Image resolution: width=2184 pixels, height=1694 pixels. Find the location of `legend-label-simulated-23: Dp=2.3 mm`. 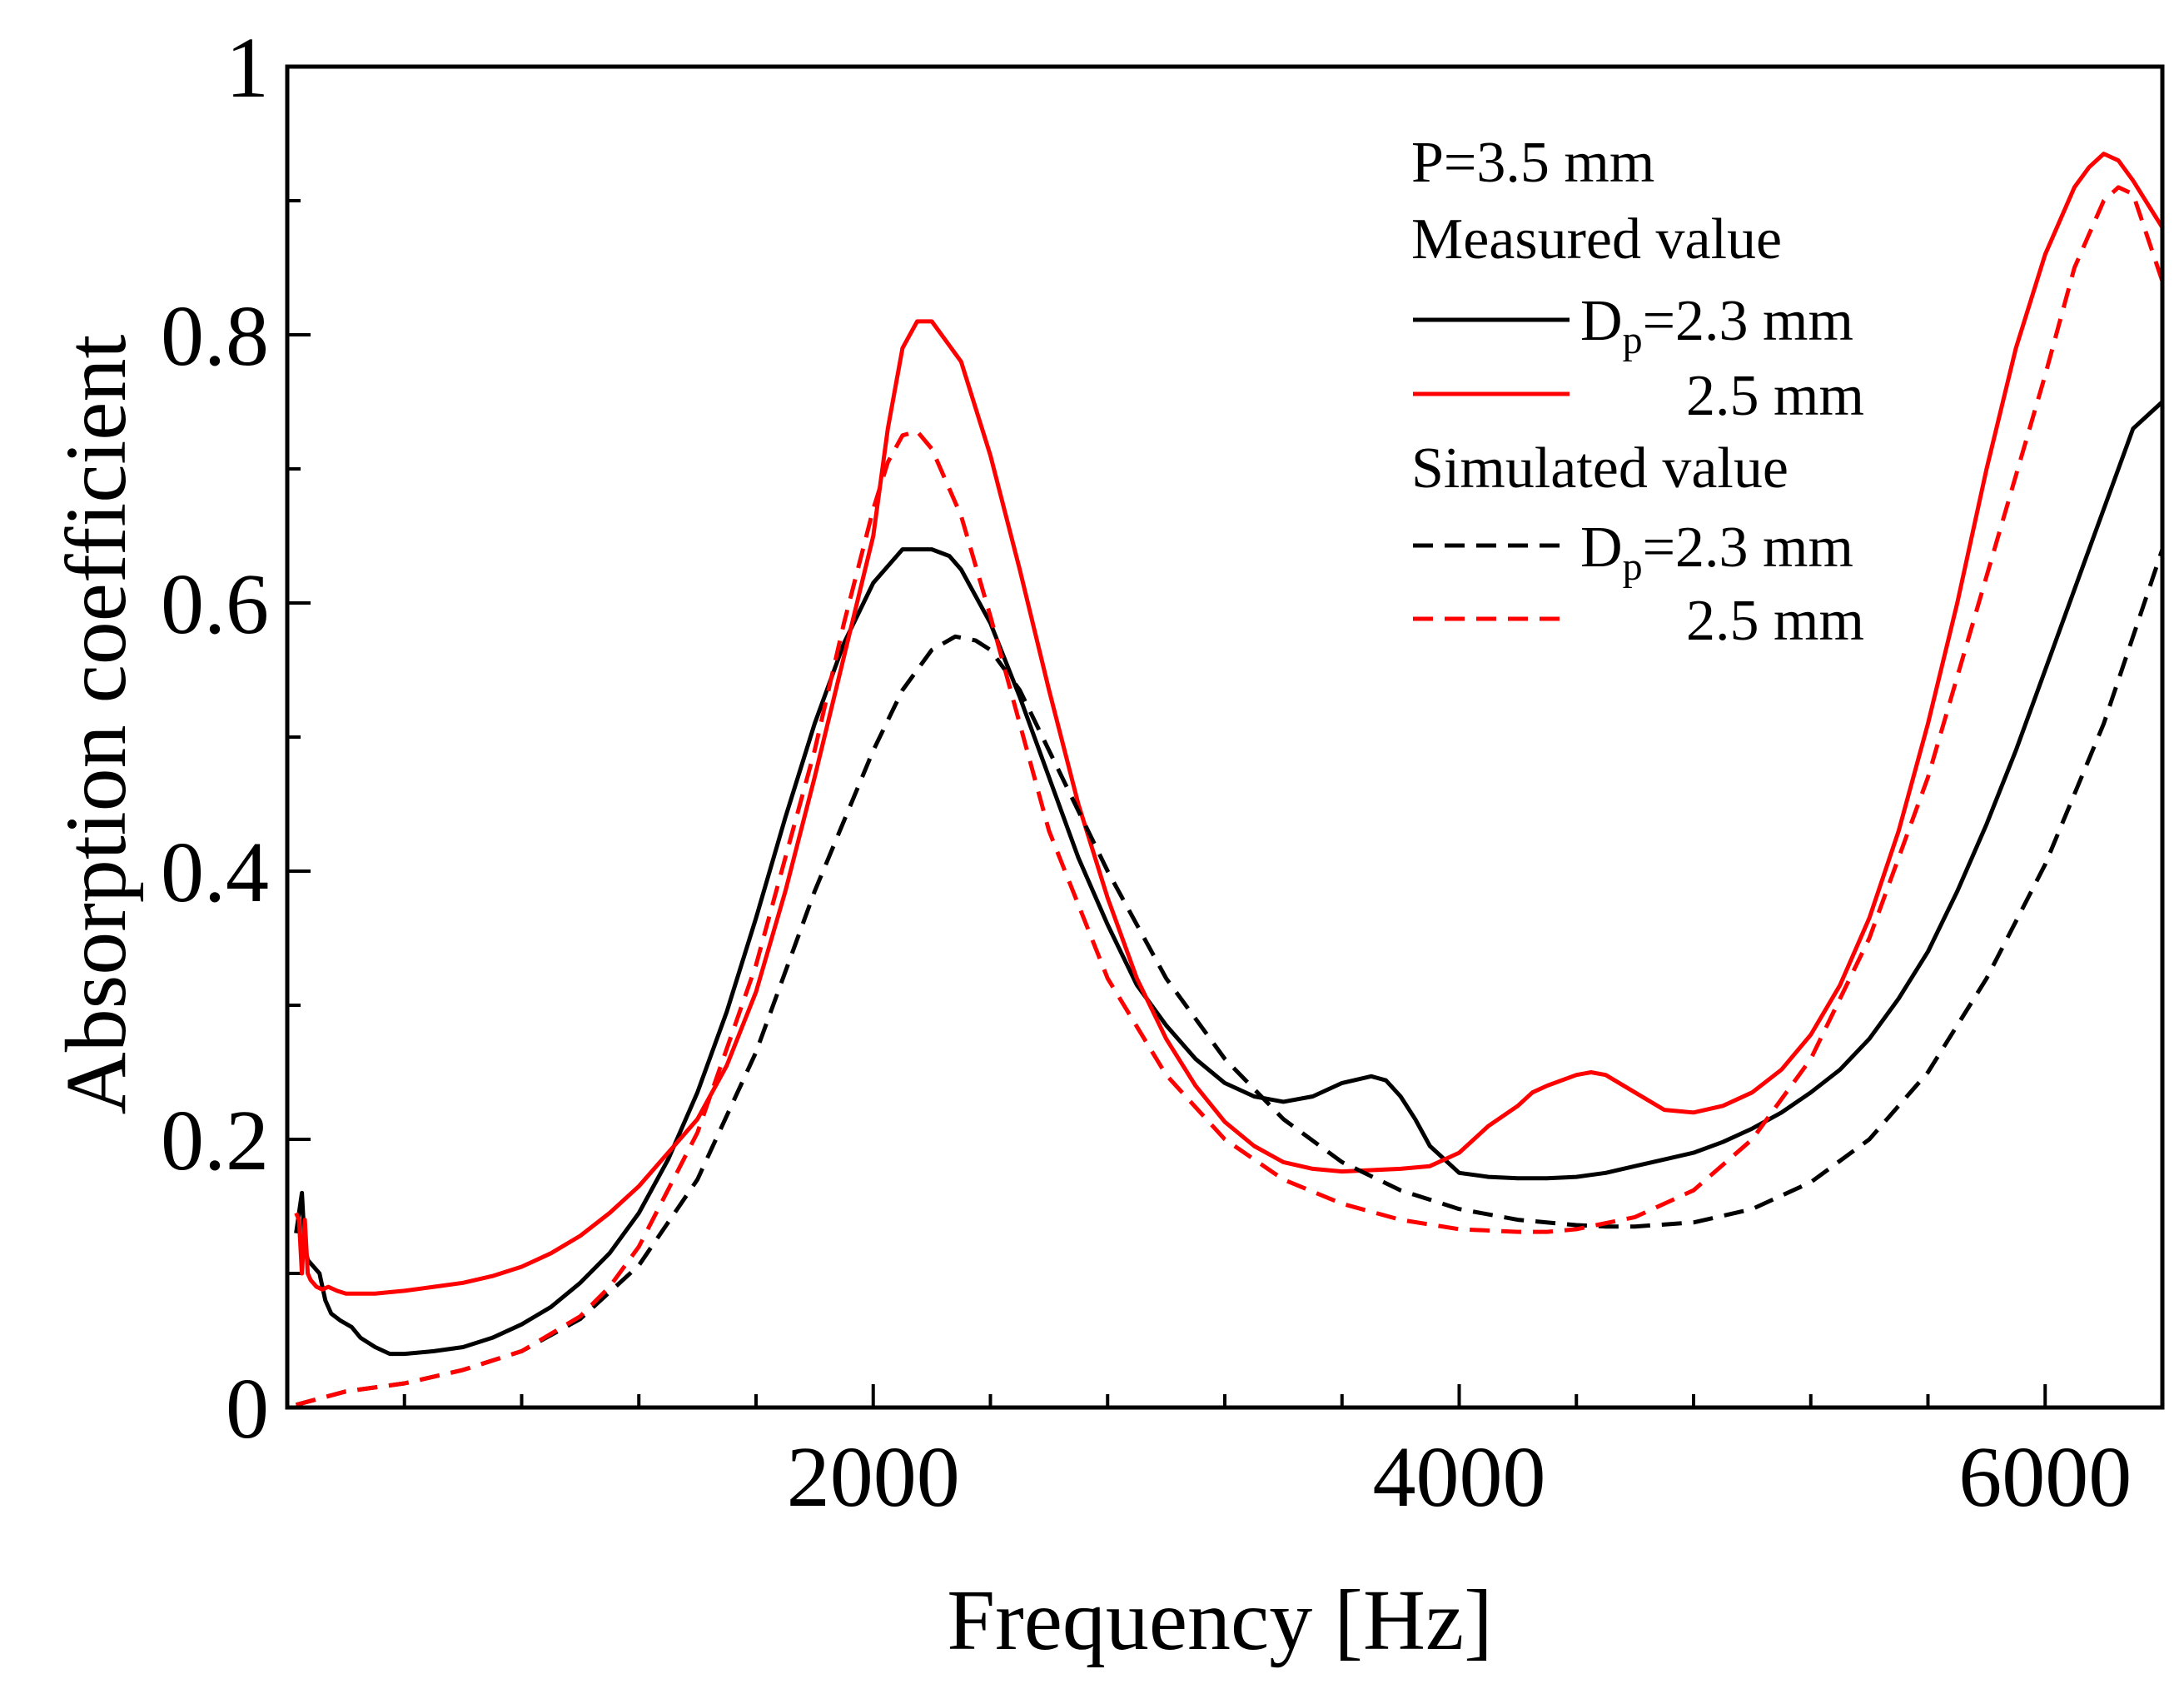

legend-label-simulated-23: Dp=2.3 mm is located at coordinates (1716, 552).